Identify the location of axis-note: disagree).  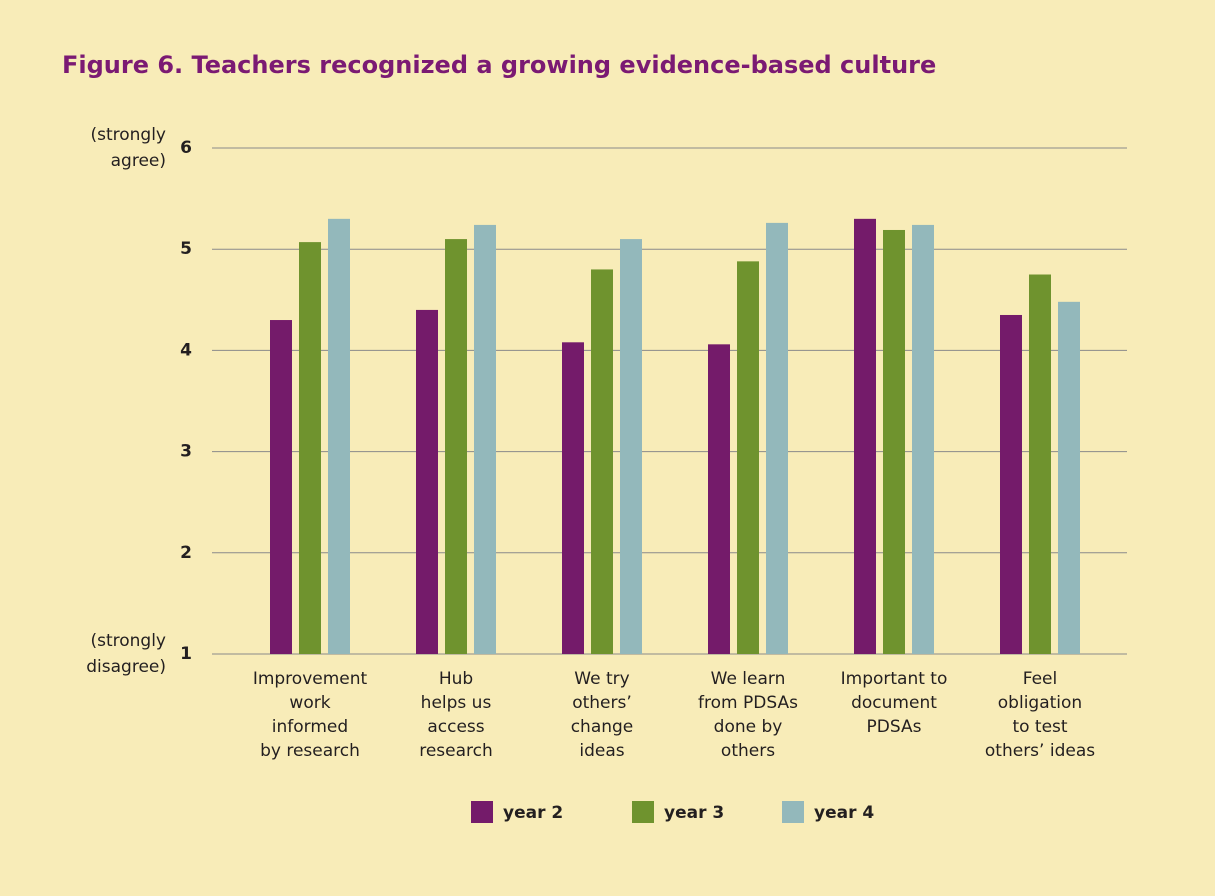
(126, 667).